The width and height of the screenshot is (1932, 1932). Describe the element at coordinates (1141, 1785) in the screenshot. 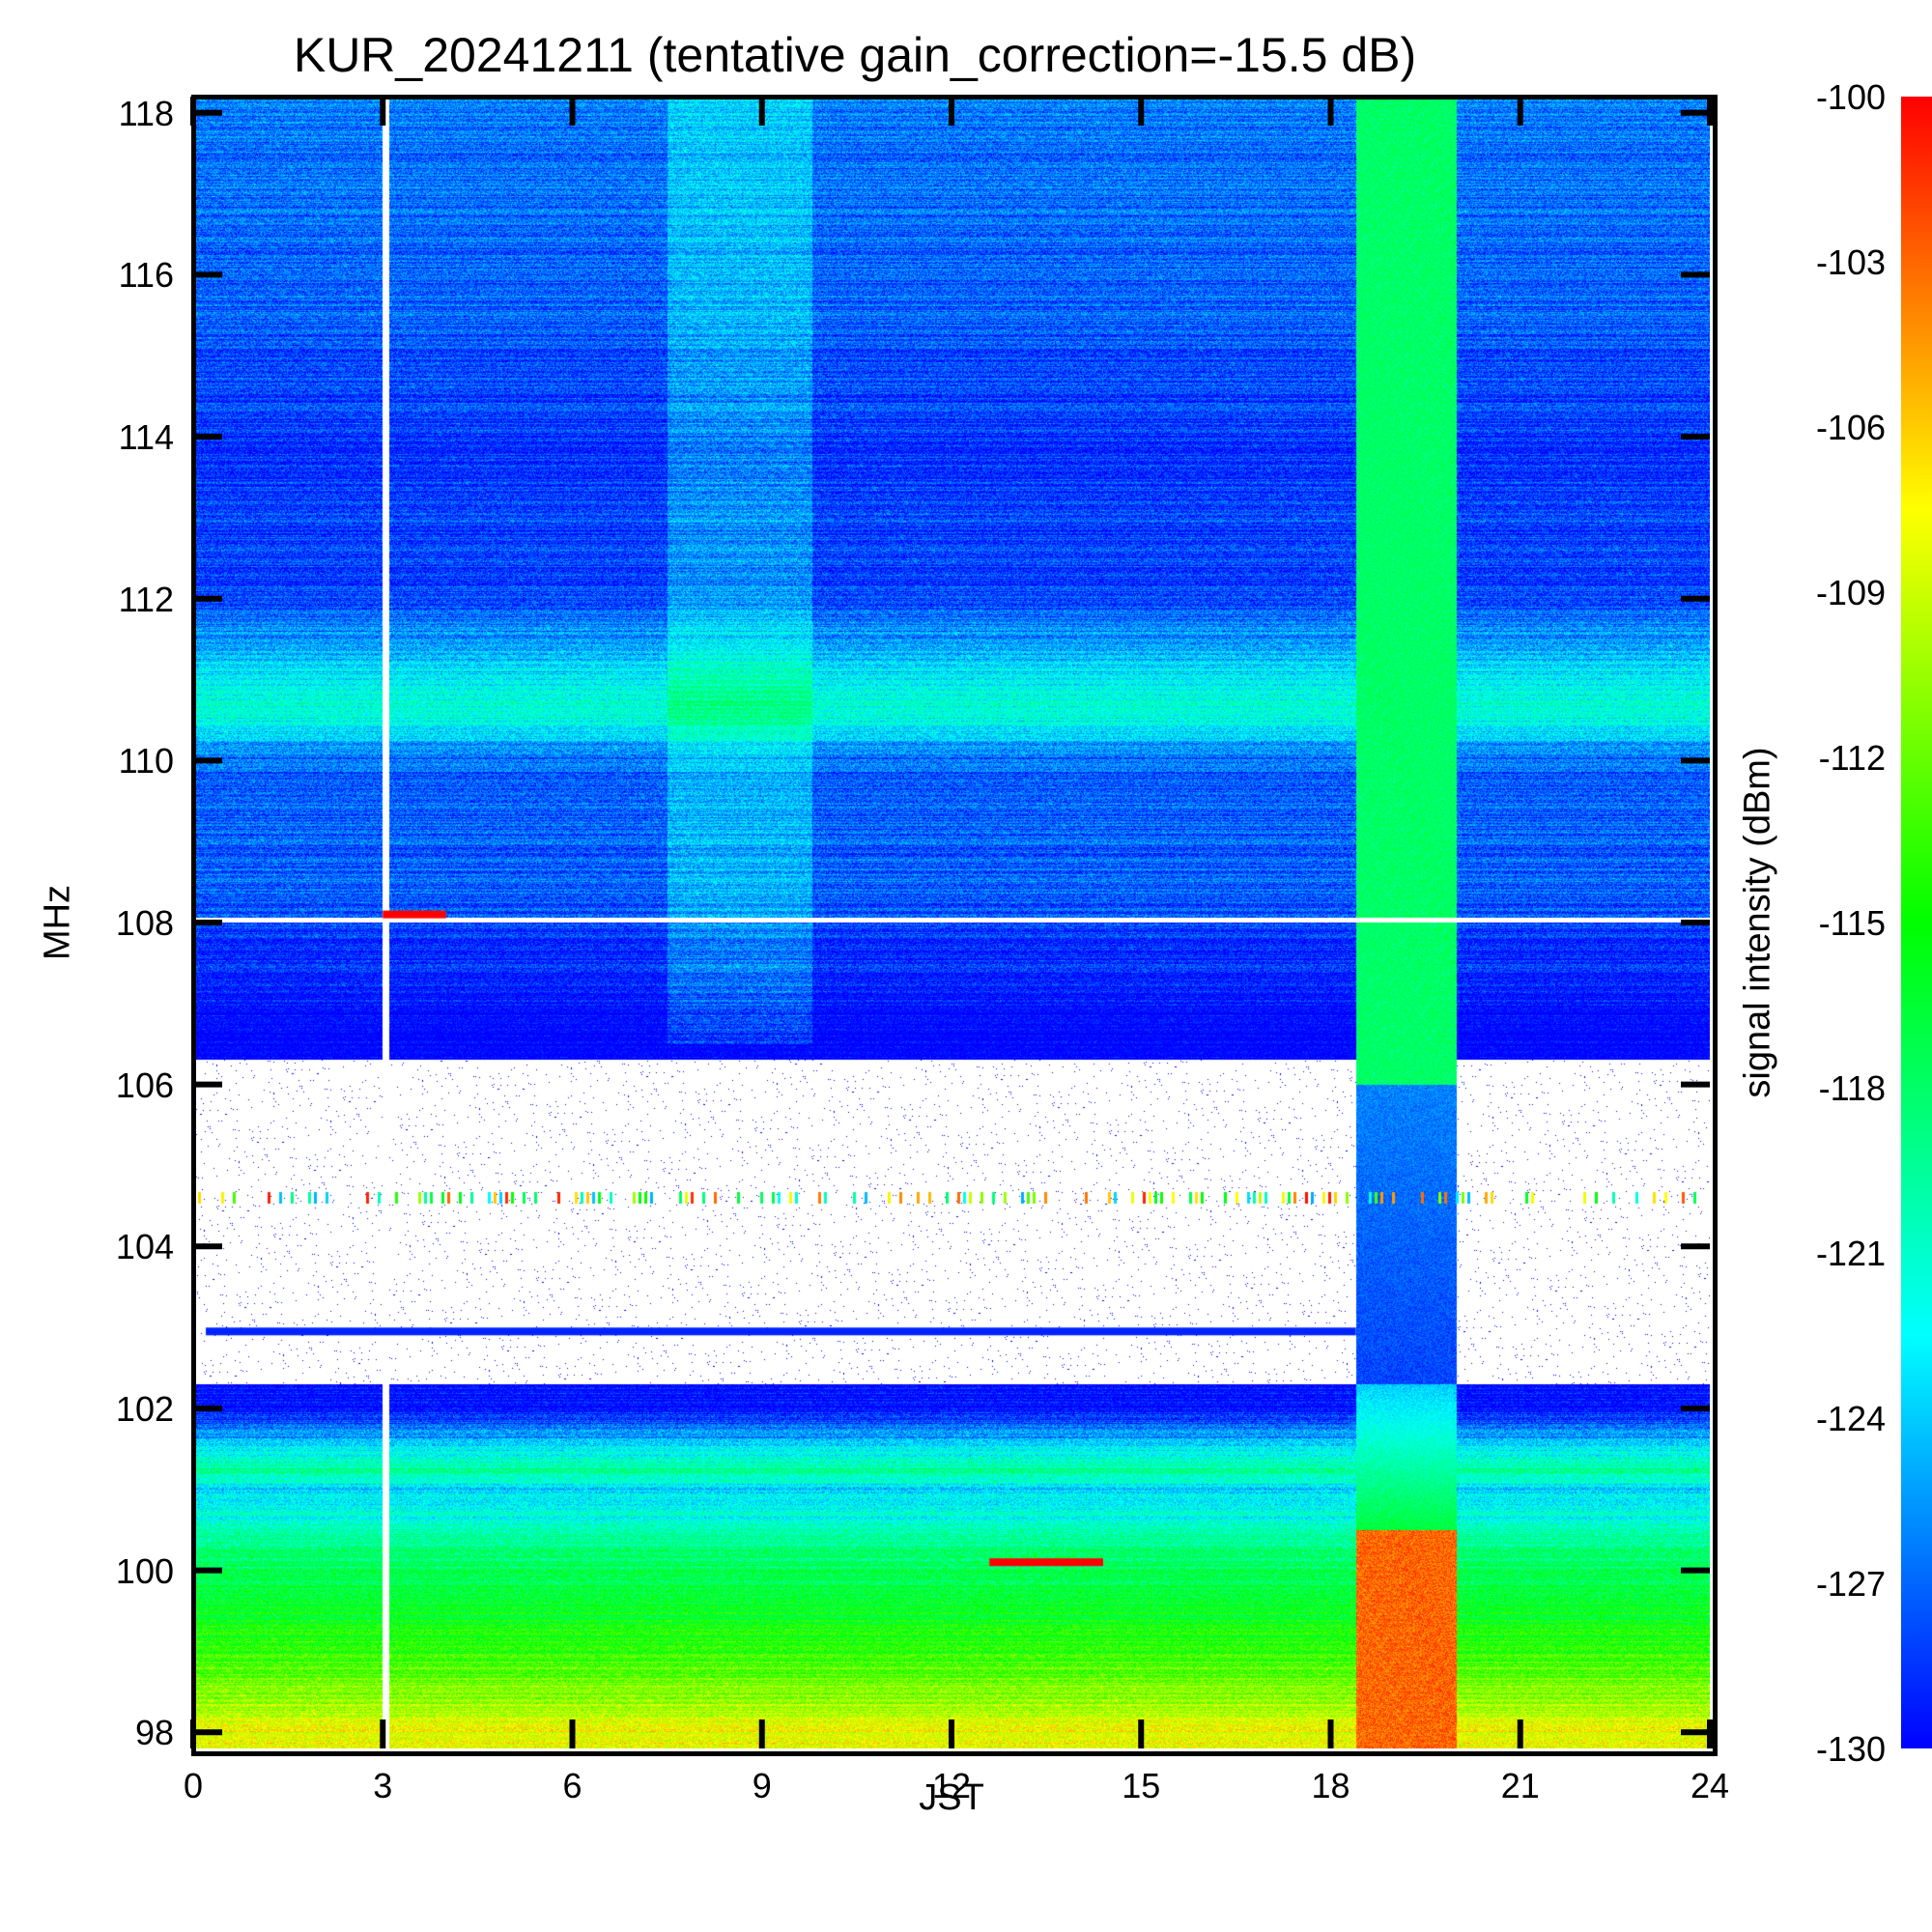

I see `x-tick-label: 15` at that location.